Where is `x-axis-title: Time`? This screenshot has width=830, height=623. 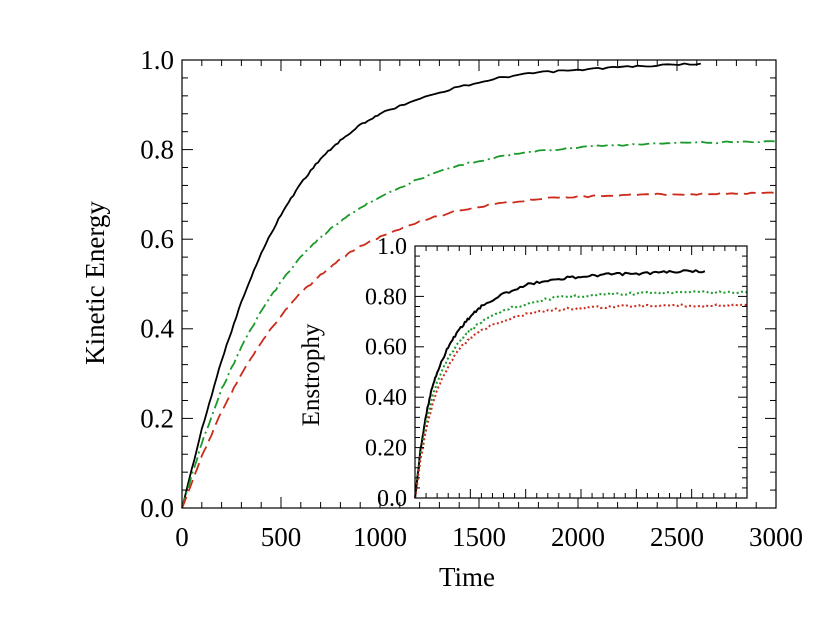
x-axis-title: Time is located at coordinates (467, 577).